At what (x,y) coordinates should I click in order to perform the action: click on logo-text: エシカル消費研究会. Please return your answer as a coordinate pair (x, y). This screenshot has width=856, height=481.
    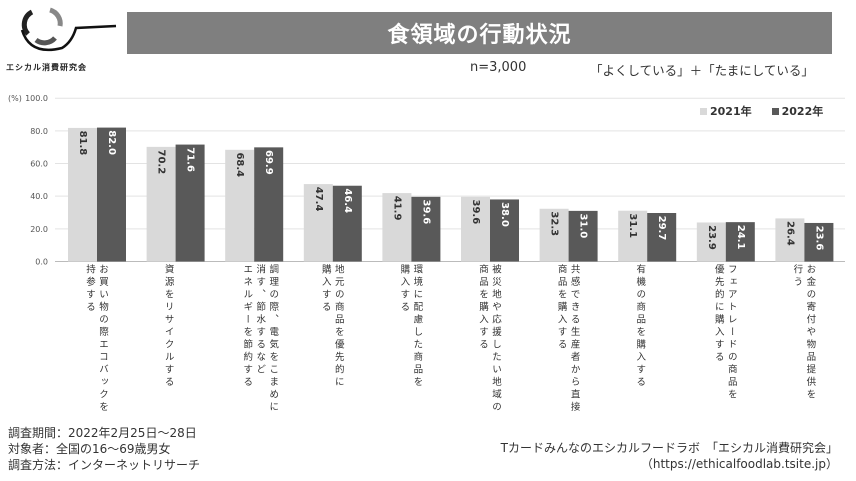
    Looking at the image, I should click on (46, 67).